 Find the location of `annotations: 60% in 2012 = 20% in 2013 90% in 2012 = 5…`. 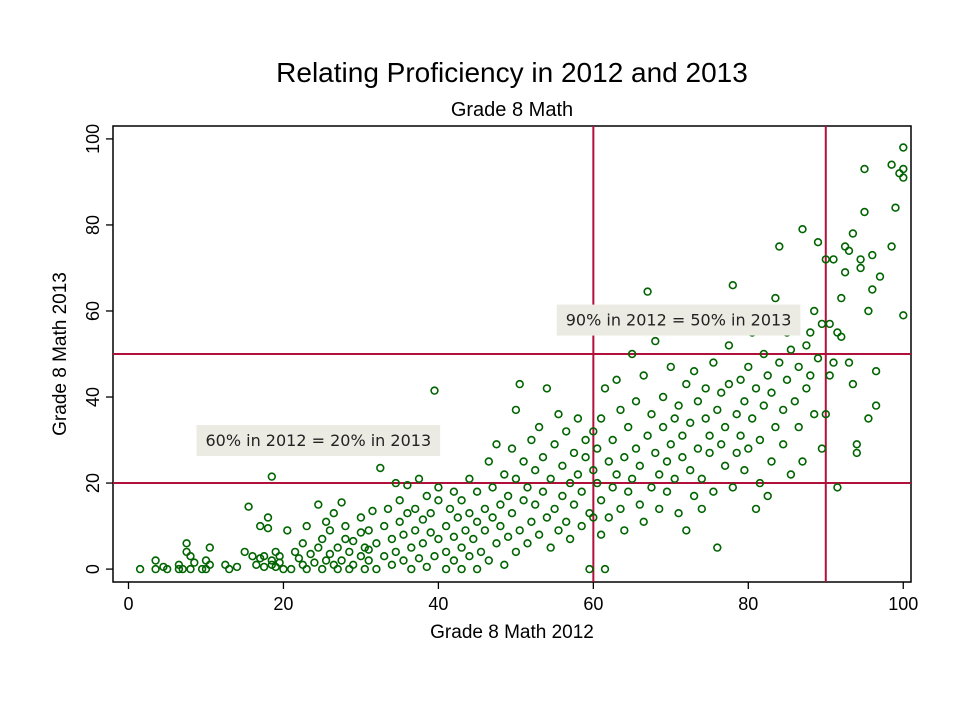

annotations: 60% in 2012 = 20% in 2013 90% in 2012 = 5… is located at coordinates (498, 380).